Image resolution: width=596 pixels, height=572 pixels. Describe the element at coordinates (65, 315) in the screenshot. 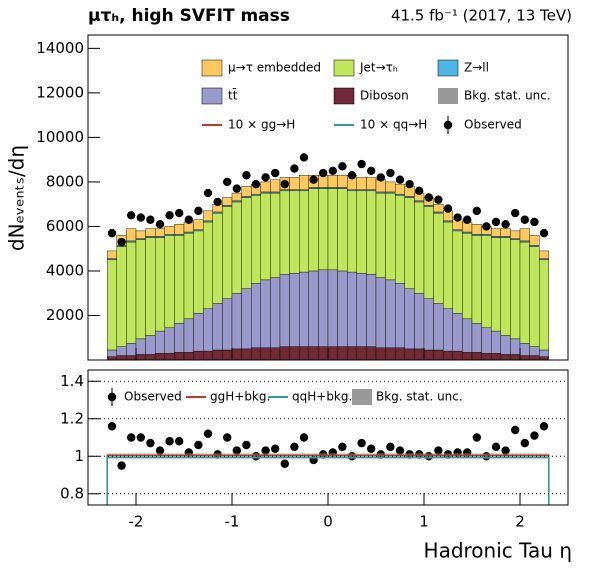

I see `y-tick-label: 2000` at that location.